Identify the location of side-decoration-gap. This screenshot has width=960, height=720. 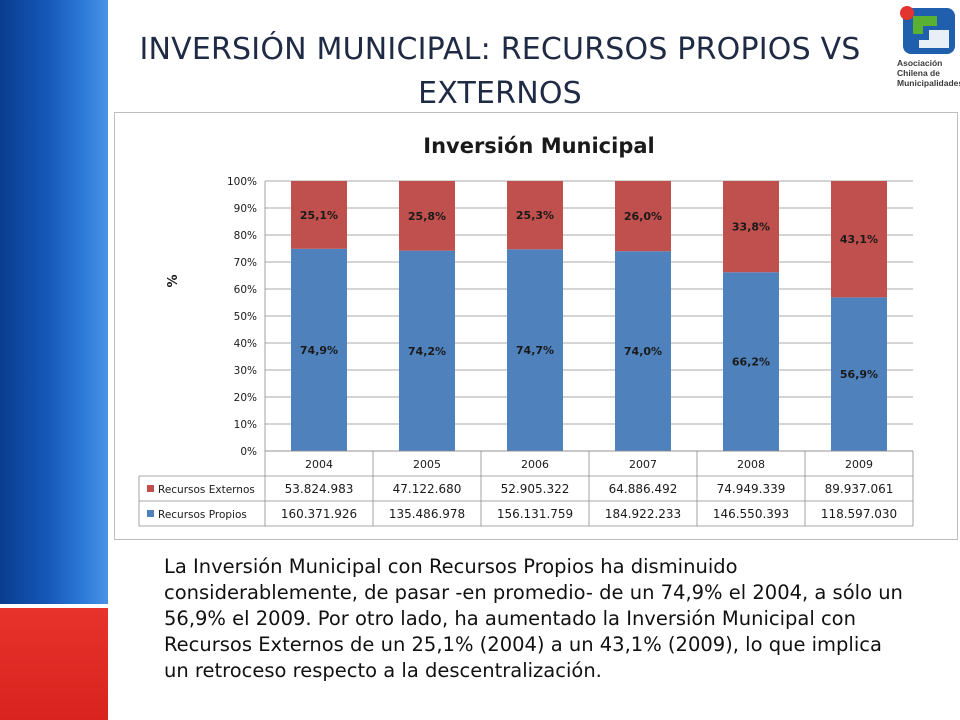
(54, 606).